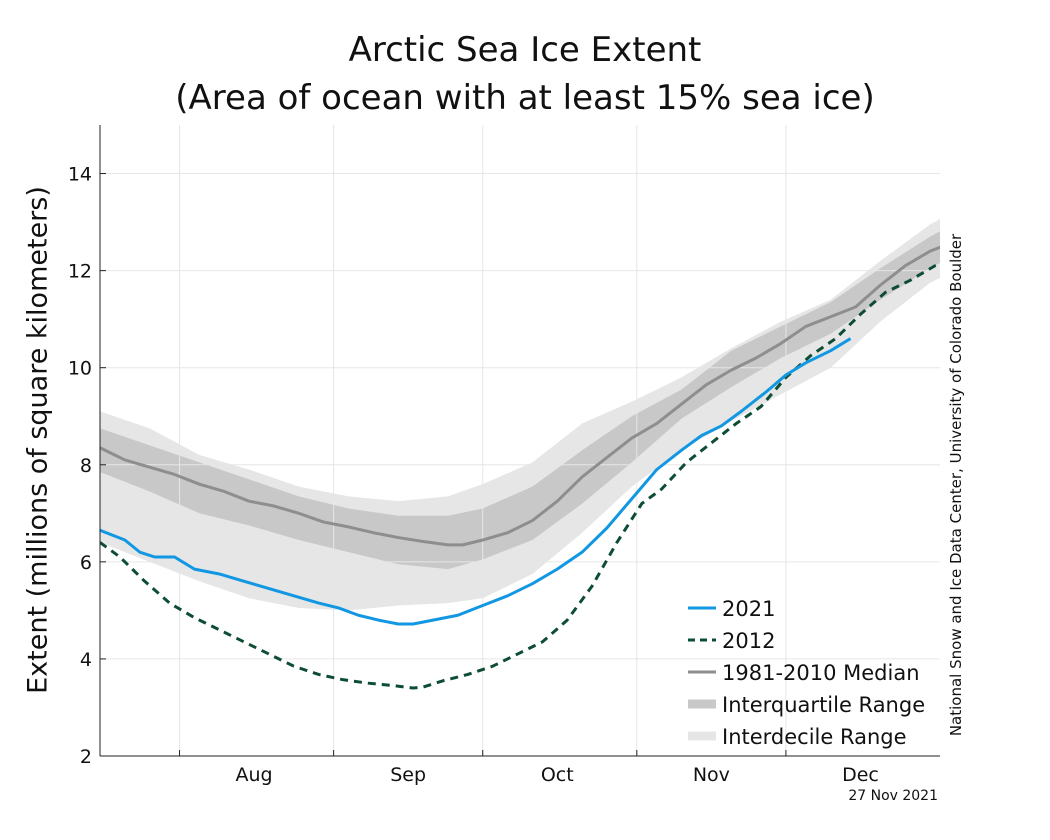 This screenshot has height=840, width=1050. Describe the element at coordinates (525, 50) in the screenshot. I see `chart-title: Arctic Sea Ice Extent` at that location.